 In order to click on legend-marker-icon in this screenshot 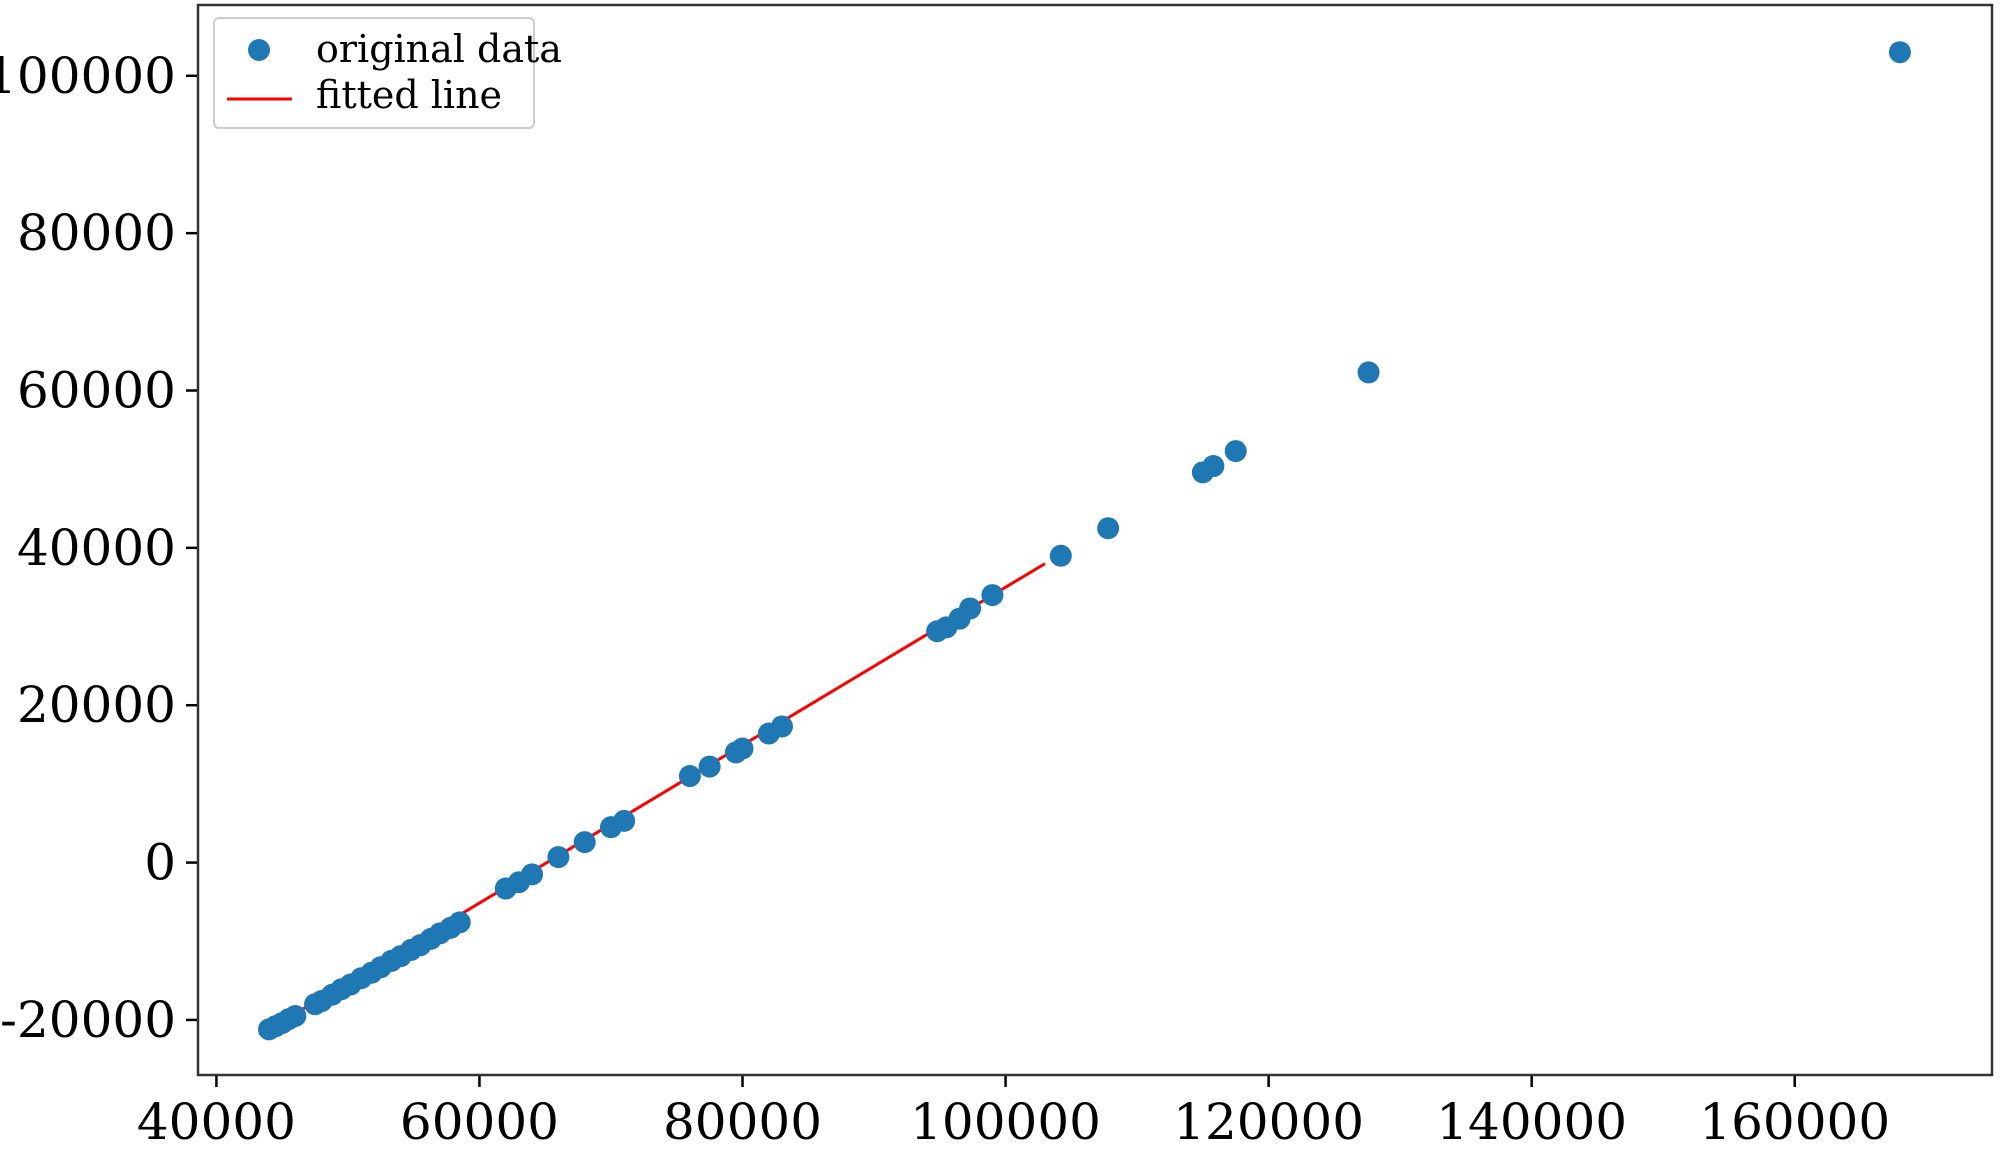, I will do `click(259, 50)`.